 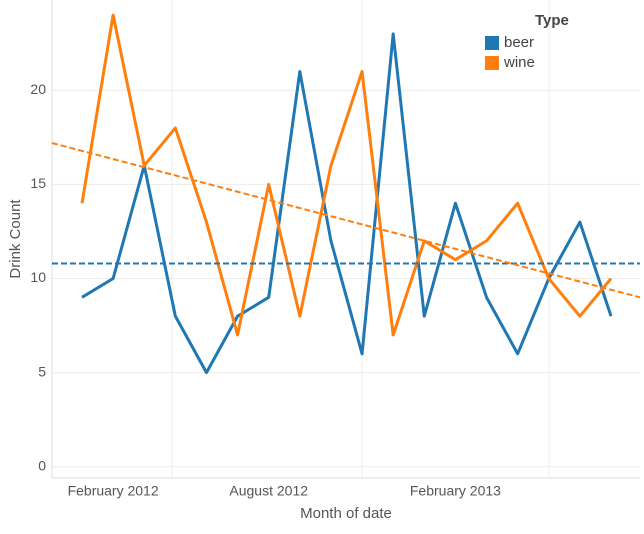 What do you see at coordinates (552, 20) in the screenshot?
I see `legend-title: Type` at bounding box center [552, 20].